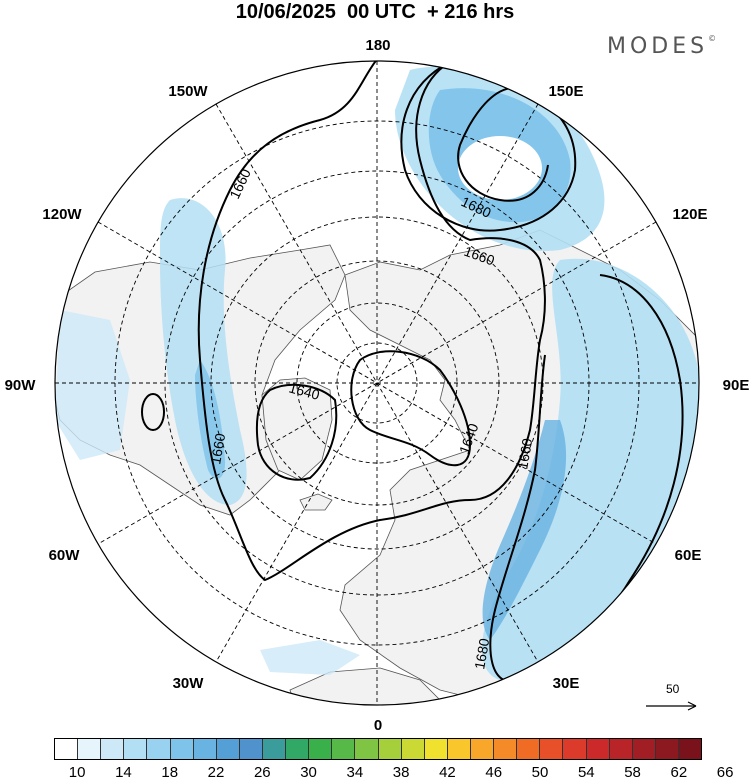  Describe the element at coordinates (216, 772) in the screenshot. I see `colorbar-label: 22` at that location.